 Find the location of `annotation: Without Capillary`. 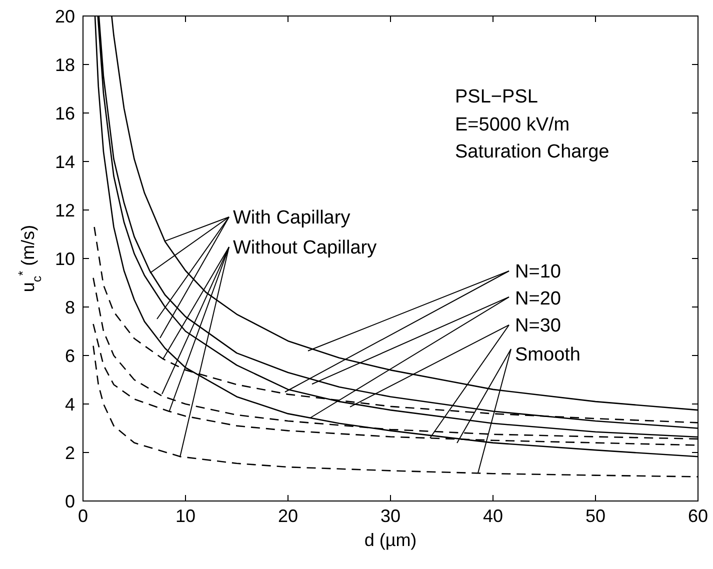

annotation: Without Capillary is located at coordinates (305, 248).